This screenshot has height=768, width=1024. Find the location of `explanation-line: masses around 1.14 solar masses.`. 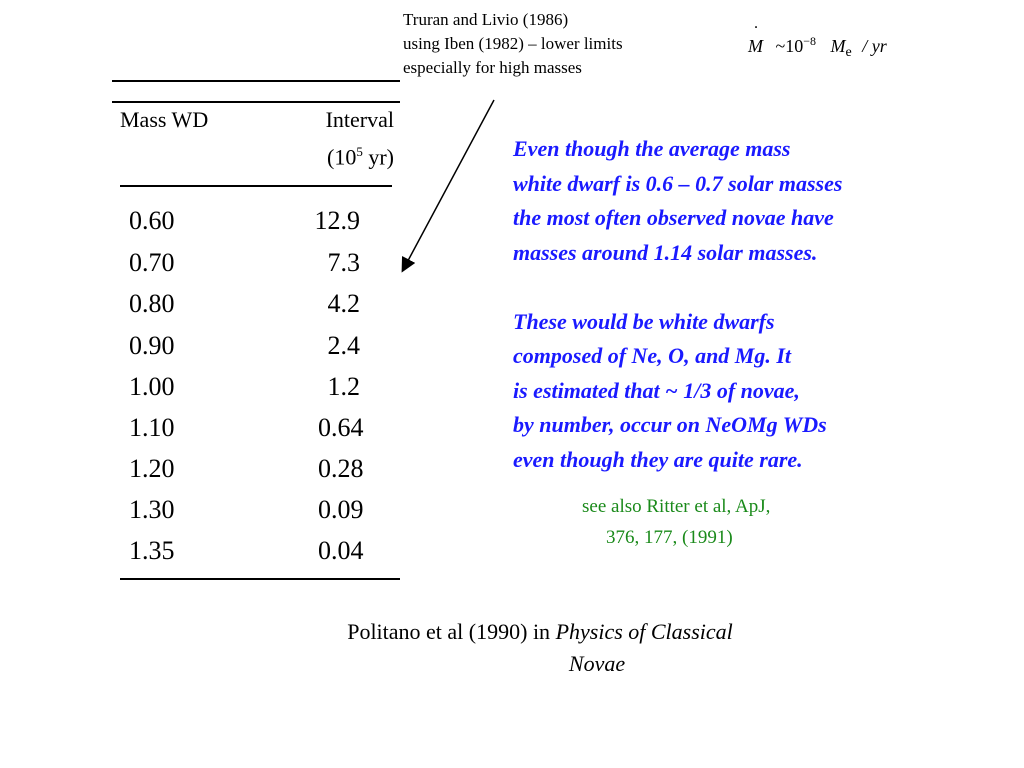

explanation-line: masses around 1.14 solar masses. is located at coordinates (665, 252).